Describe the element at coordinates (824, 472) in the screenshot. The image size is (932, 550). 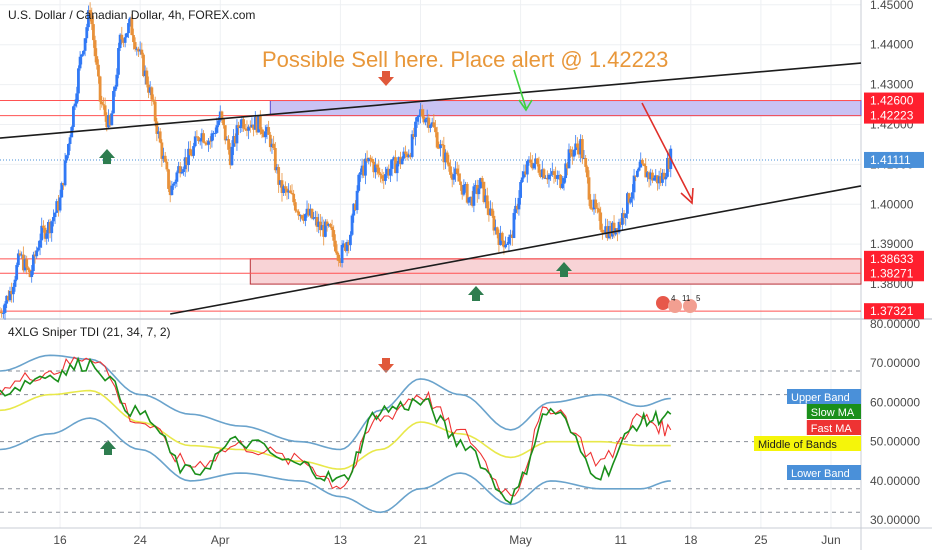
I see `legend-box` at that location.